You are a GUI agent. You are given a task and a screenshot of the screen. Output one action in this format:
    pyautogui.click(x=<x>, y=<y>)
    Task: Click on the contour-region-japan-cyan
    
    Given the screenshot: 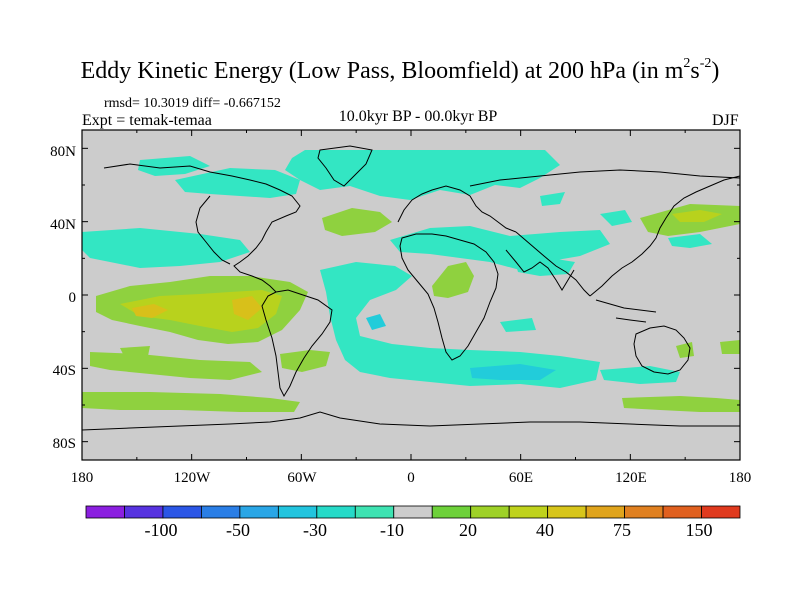 What is the action you would take?
    pyautogui.click(x=690, y=241)
    